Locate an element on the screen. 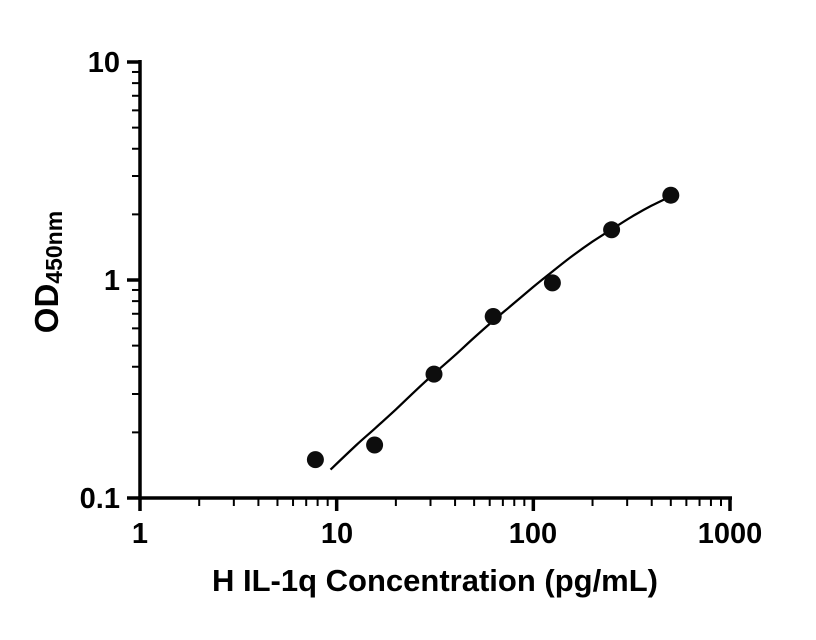  x-axis-title: H IL-1q Concentration (pg/mL) is located at coordinates (435, 580).